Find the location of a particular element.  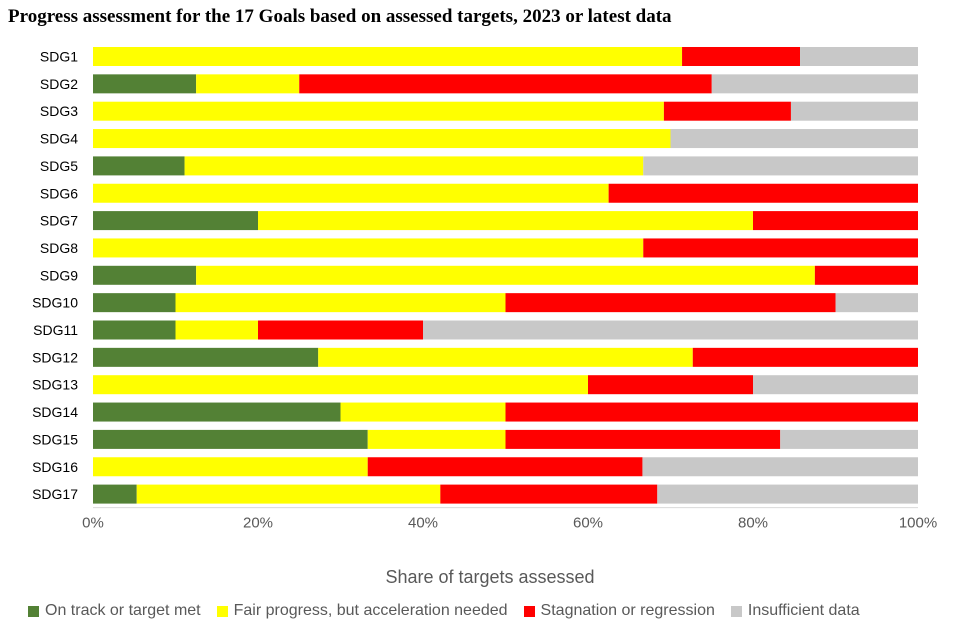

category-label: SDG9 is located at coordinates (59, 275).